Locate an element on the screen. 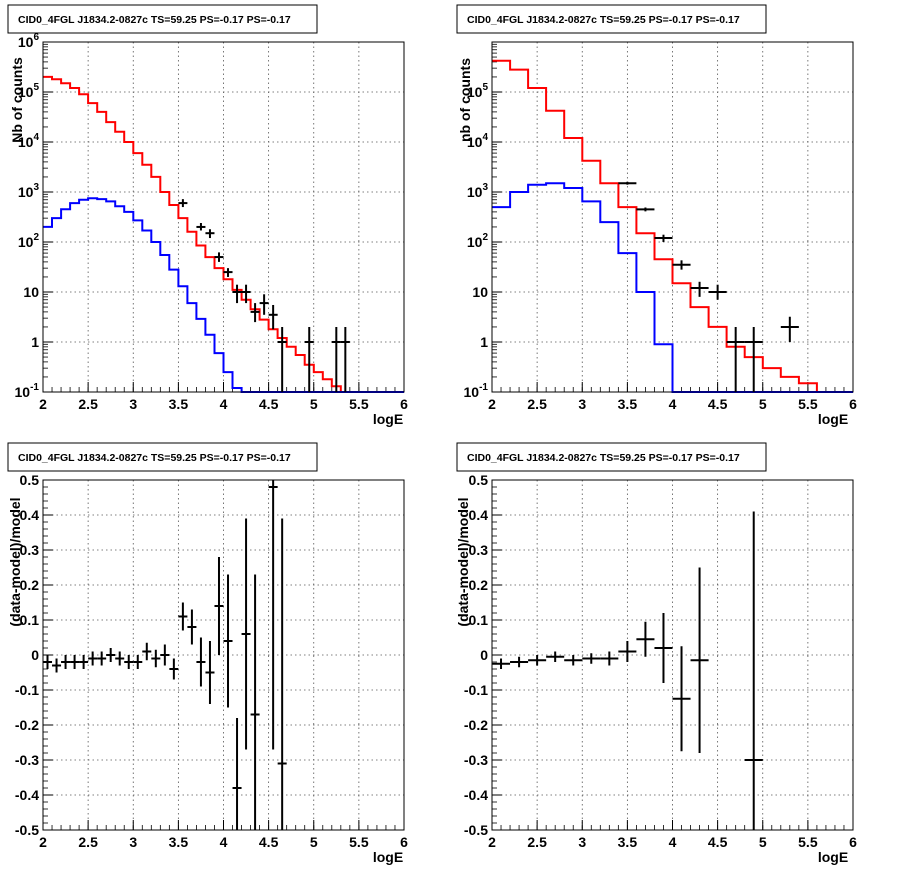  y-tick-label: 0.4 is located at coordinates (30, 515).